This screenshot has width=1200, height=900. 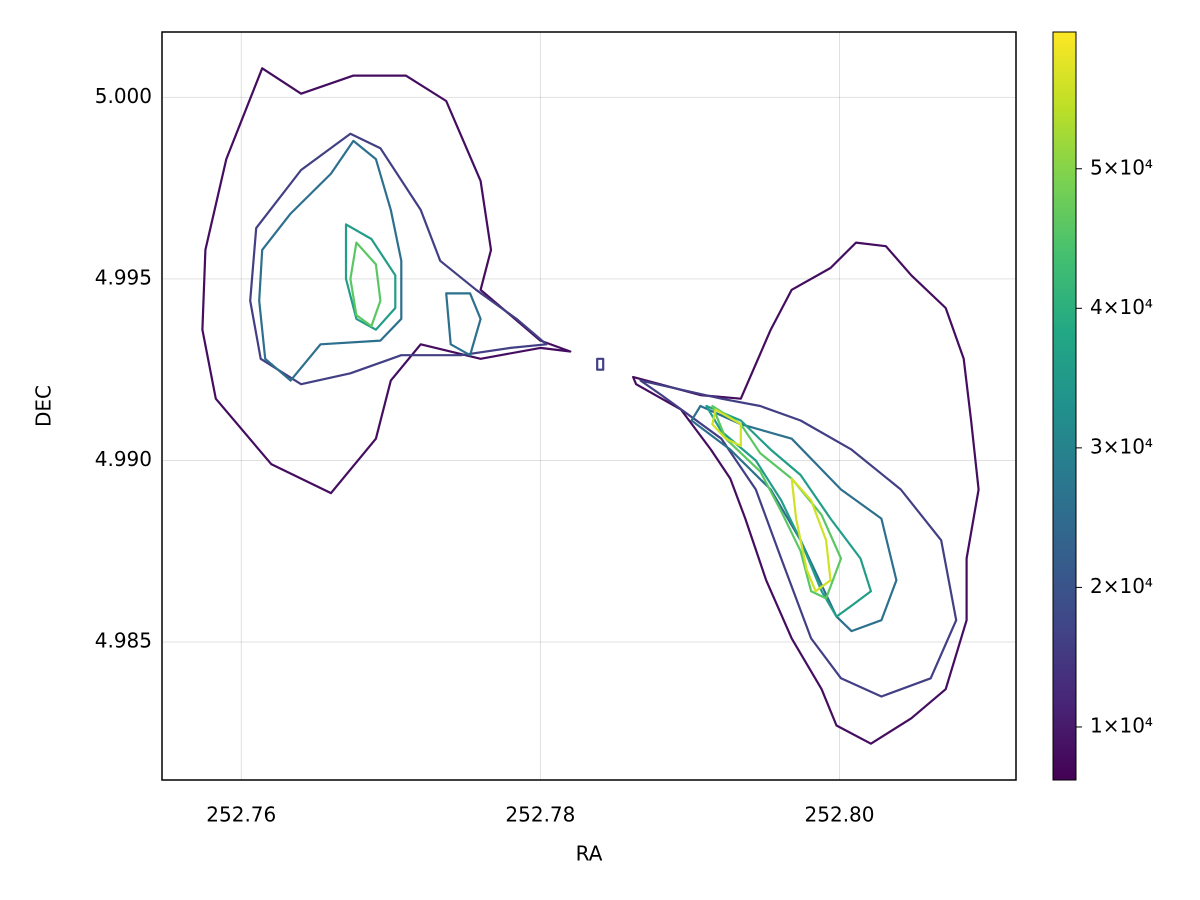 What do you see at coordinates (840, 815) in the screenshot?
I see `x-tick-label: 252.80` at bounding box center [840, 815].